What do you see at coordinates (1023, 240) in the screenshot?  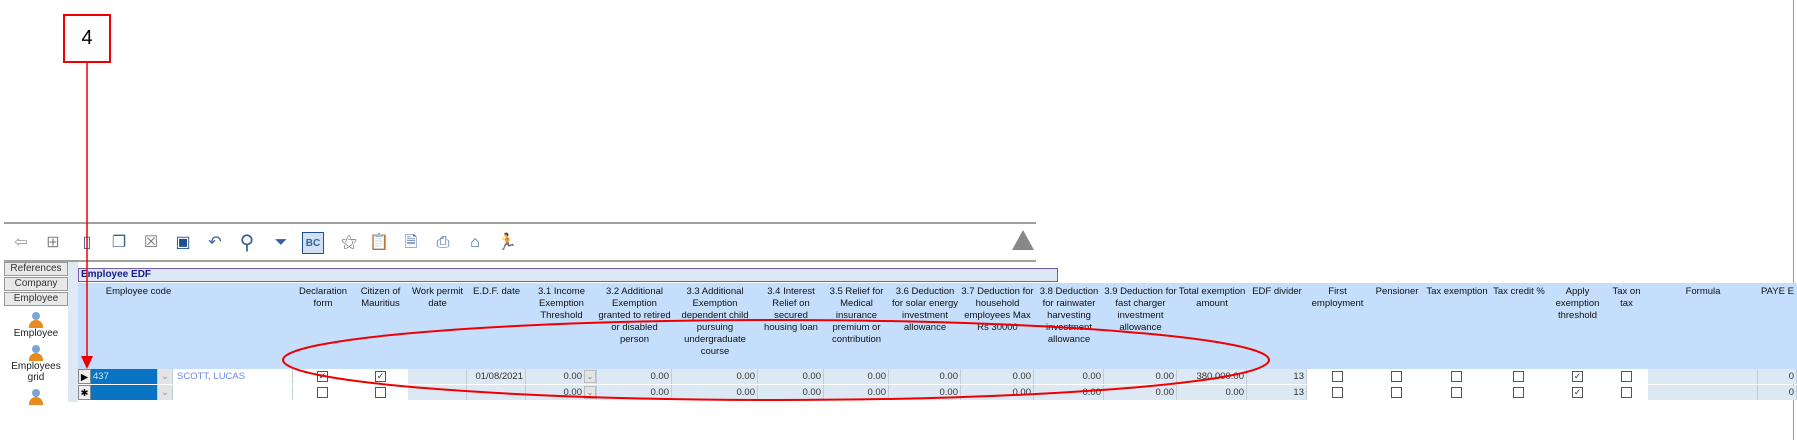 I see `warning-icon` at bounding box center [1023, 240].